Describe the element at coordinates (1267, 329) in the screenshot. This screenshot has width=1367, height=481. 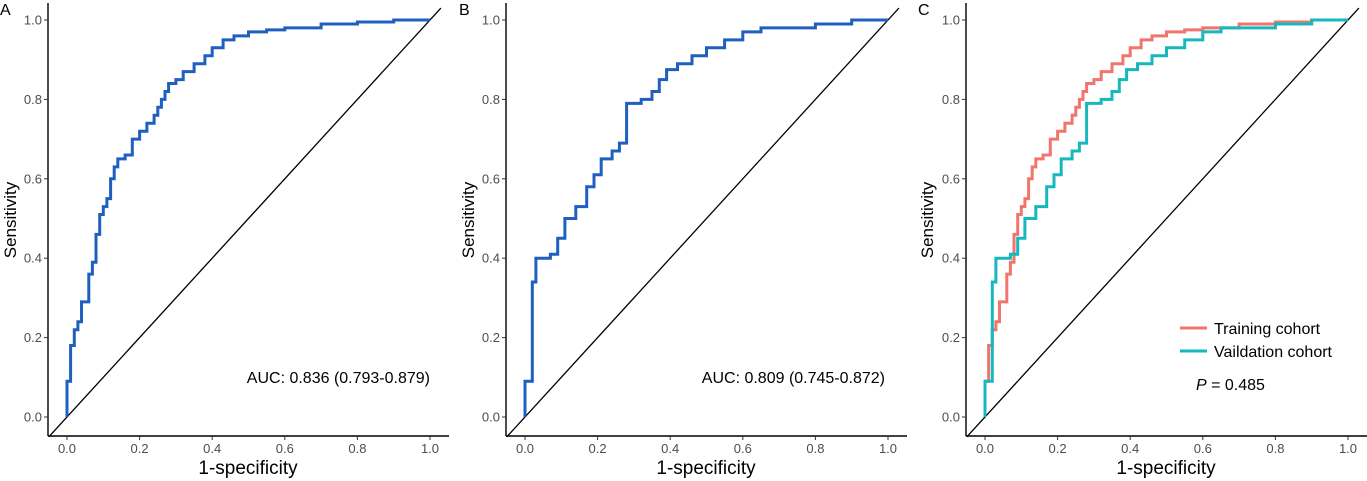
I see `legend-label-training: Training cohort` at that location.